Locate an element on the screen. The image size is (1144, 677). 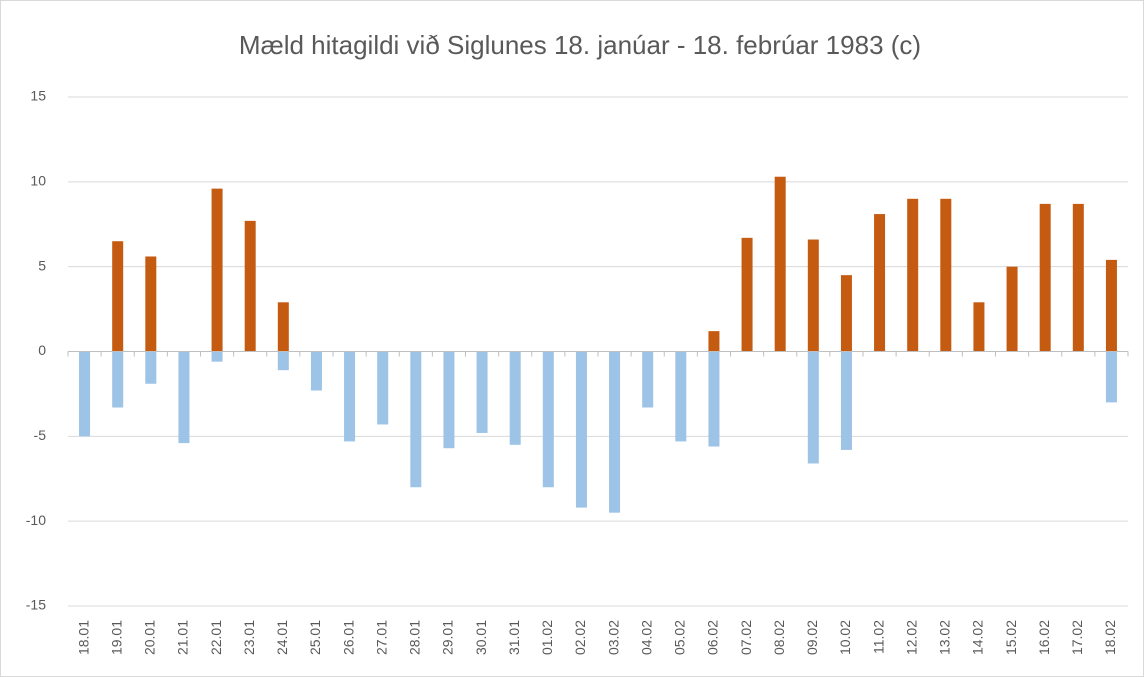
x-tick-label: 11.02 is located at coordinates (878, 637).